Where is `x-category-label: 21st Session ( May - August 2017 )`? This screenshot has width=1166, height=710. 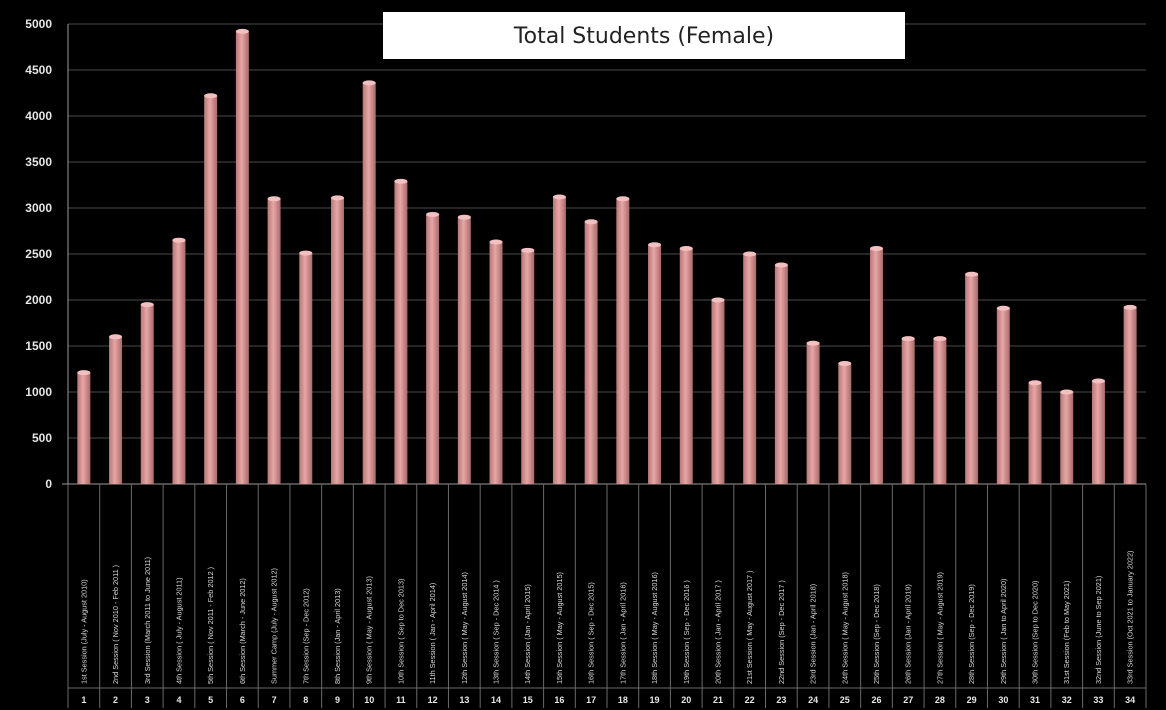 x-category-label: 21st Session ( May - August 2017 ) is located at coordinates (749, 627).